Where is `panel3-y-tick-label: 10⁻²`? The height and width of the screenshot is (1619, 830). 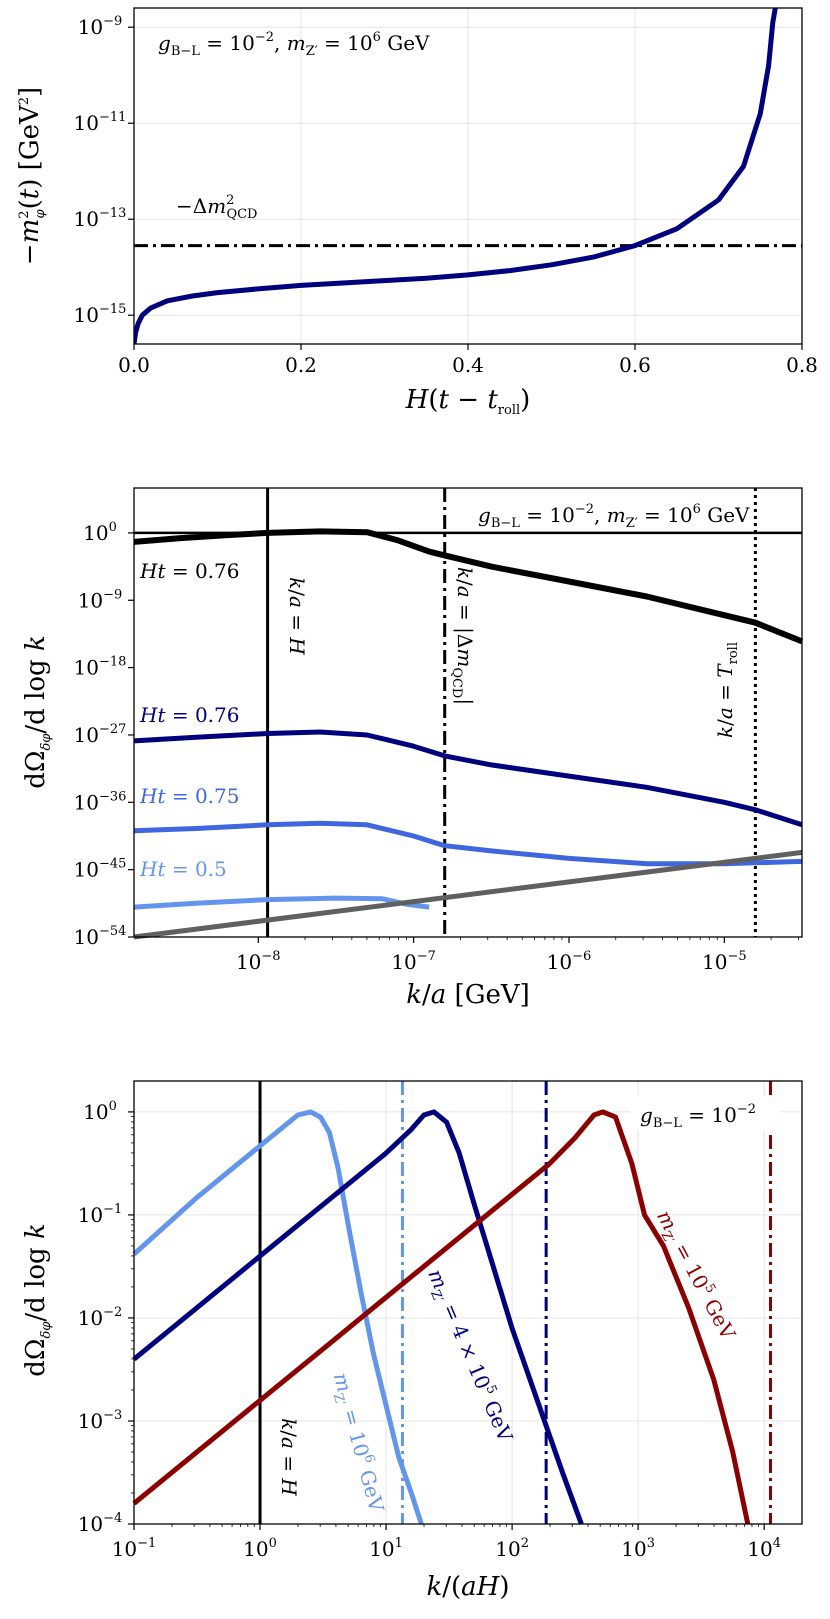
panel3-y-tick-label: 10⁻² is located at coordinates (100, 1317).